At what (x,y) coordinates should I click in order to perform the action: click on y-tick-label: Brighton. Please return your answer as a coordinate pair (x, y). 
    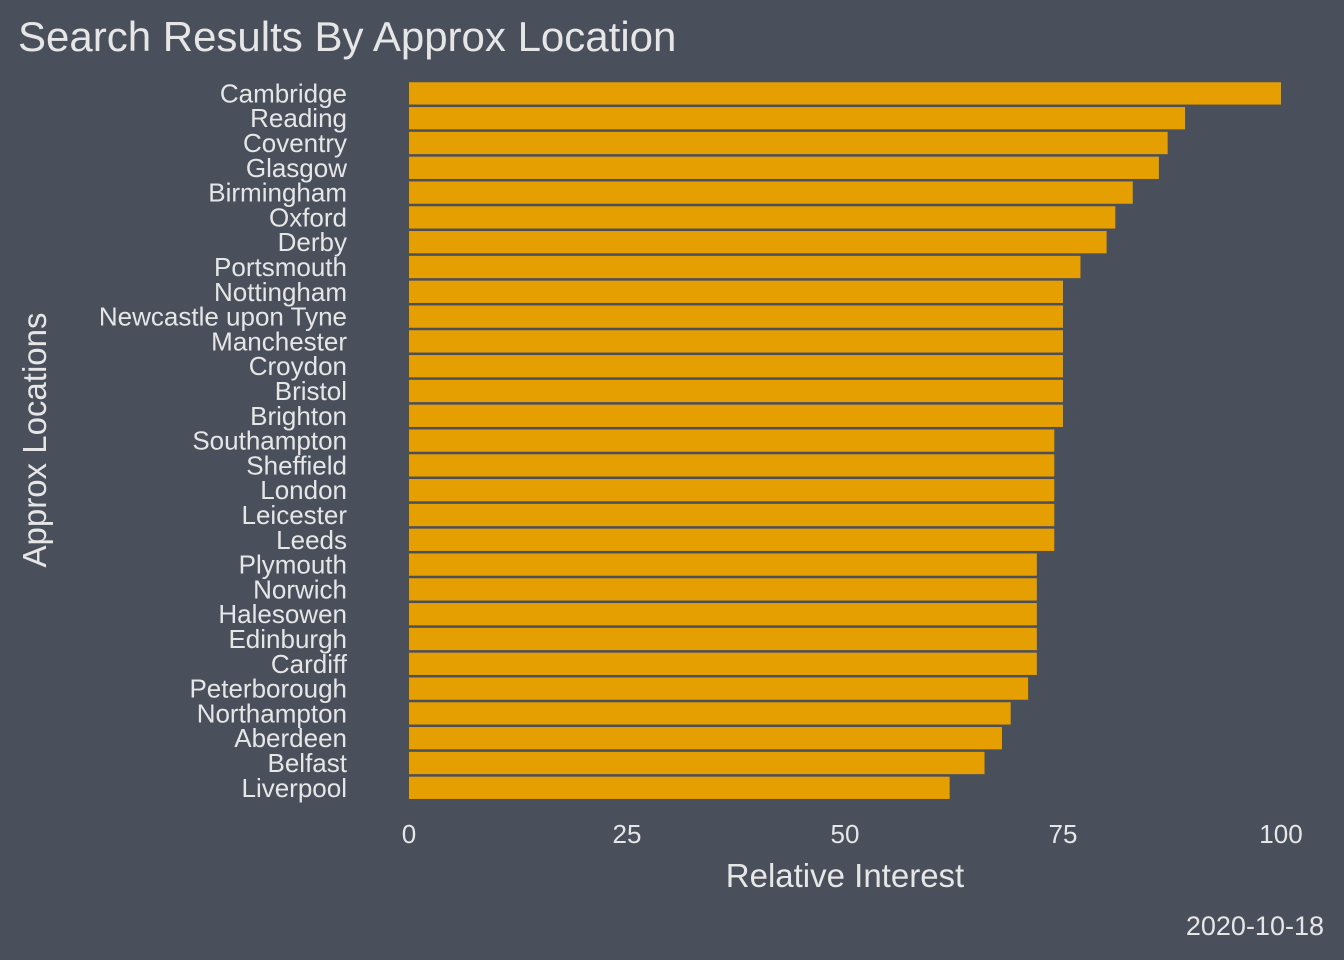
    Looking at the image, I should click on (298, 416).